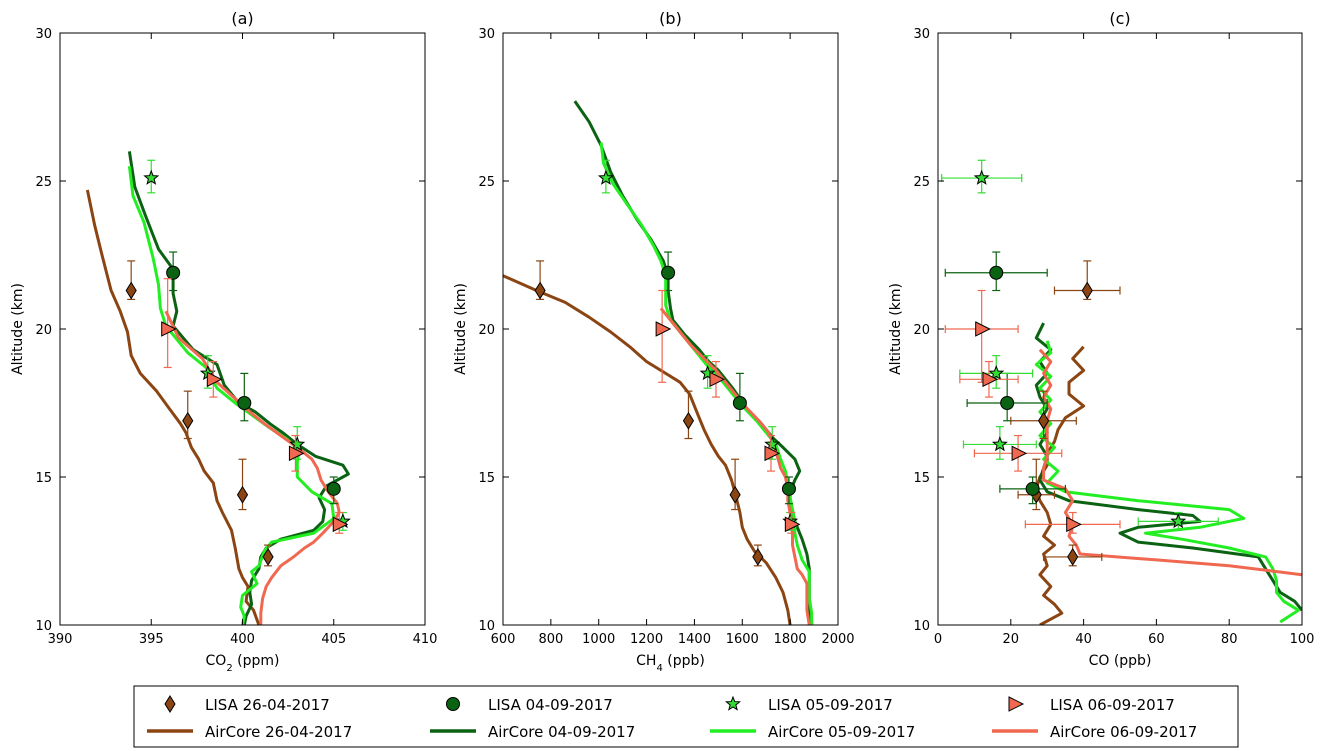 The height and width of the screenshot is (751, 1338). I want to click on legend-label: LISA 05-09-2017, so click(830, 705).